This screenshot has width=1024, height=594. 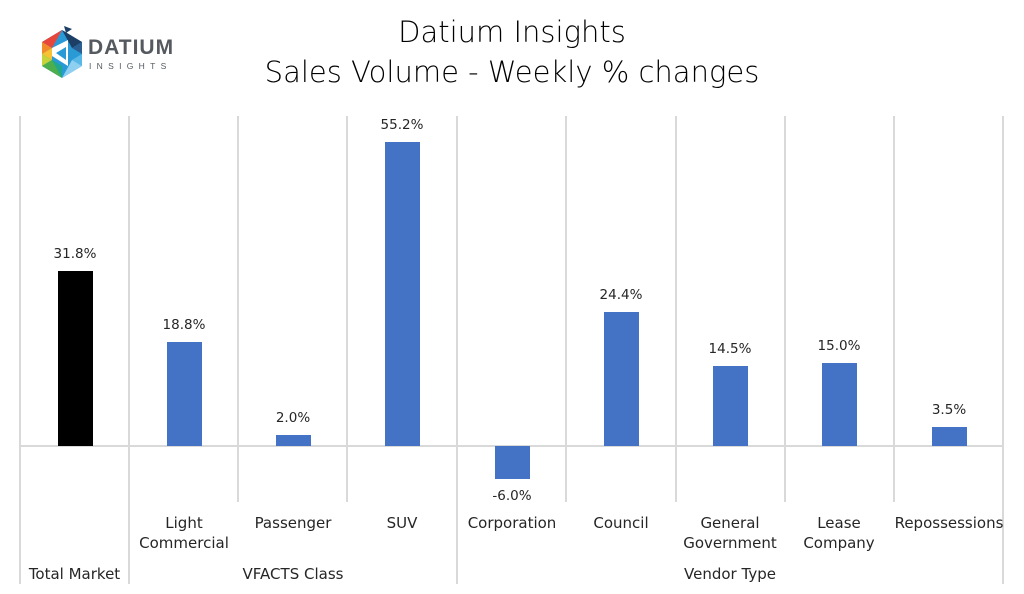 I want to click on category-label-line2: Commercial, so click(x=184, y=543).